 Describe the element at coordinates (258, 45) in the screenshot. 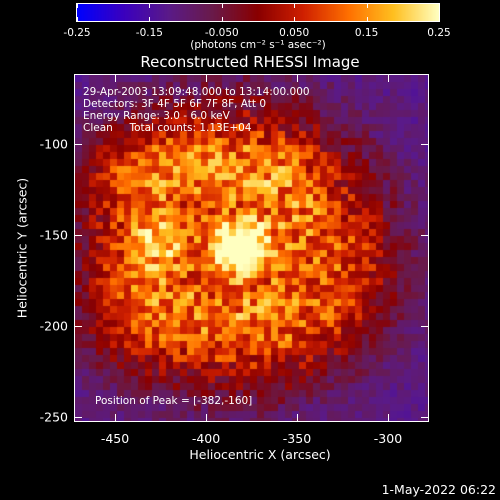

I see `colorbar-units: (photons cm⁻² s⁻¹ asec⁻²)` at that location.